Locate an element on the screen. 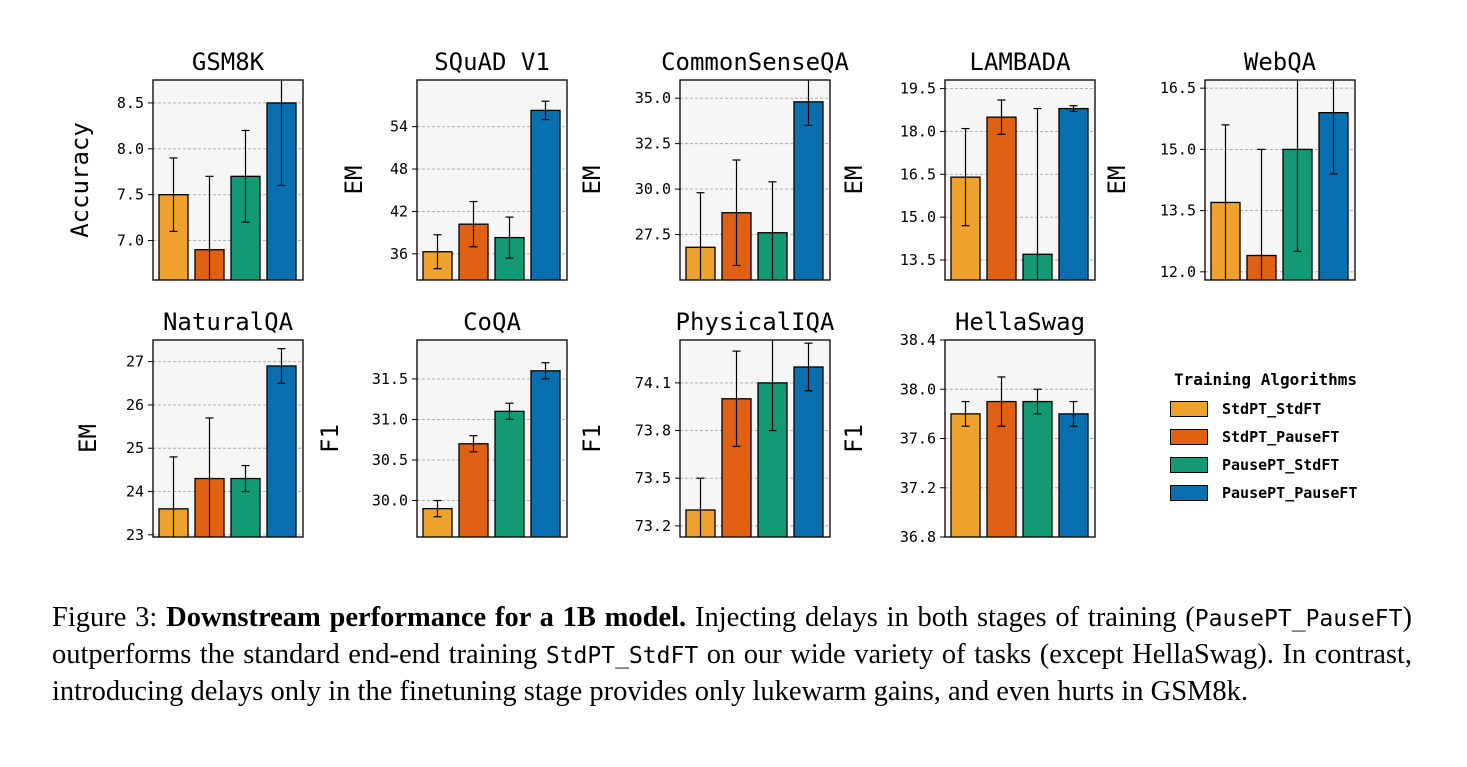  y-tick-label: 7.5 is located at coordinates (130, 195).